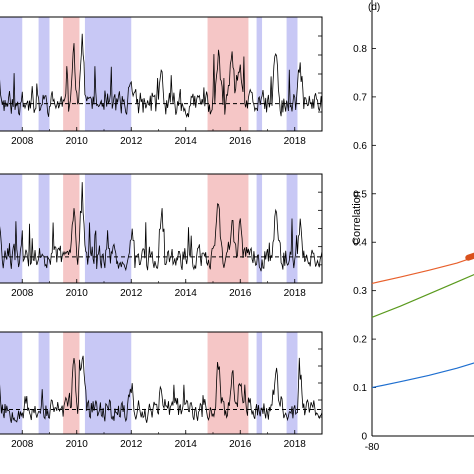 Image resolution: width=474 pixels, height=474 pixels. What do you see at coordinates (360, 97) in the screenshot?
I see `y-tick-label: 0.7` at bounding box center [360, 97].